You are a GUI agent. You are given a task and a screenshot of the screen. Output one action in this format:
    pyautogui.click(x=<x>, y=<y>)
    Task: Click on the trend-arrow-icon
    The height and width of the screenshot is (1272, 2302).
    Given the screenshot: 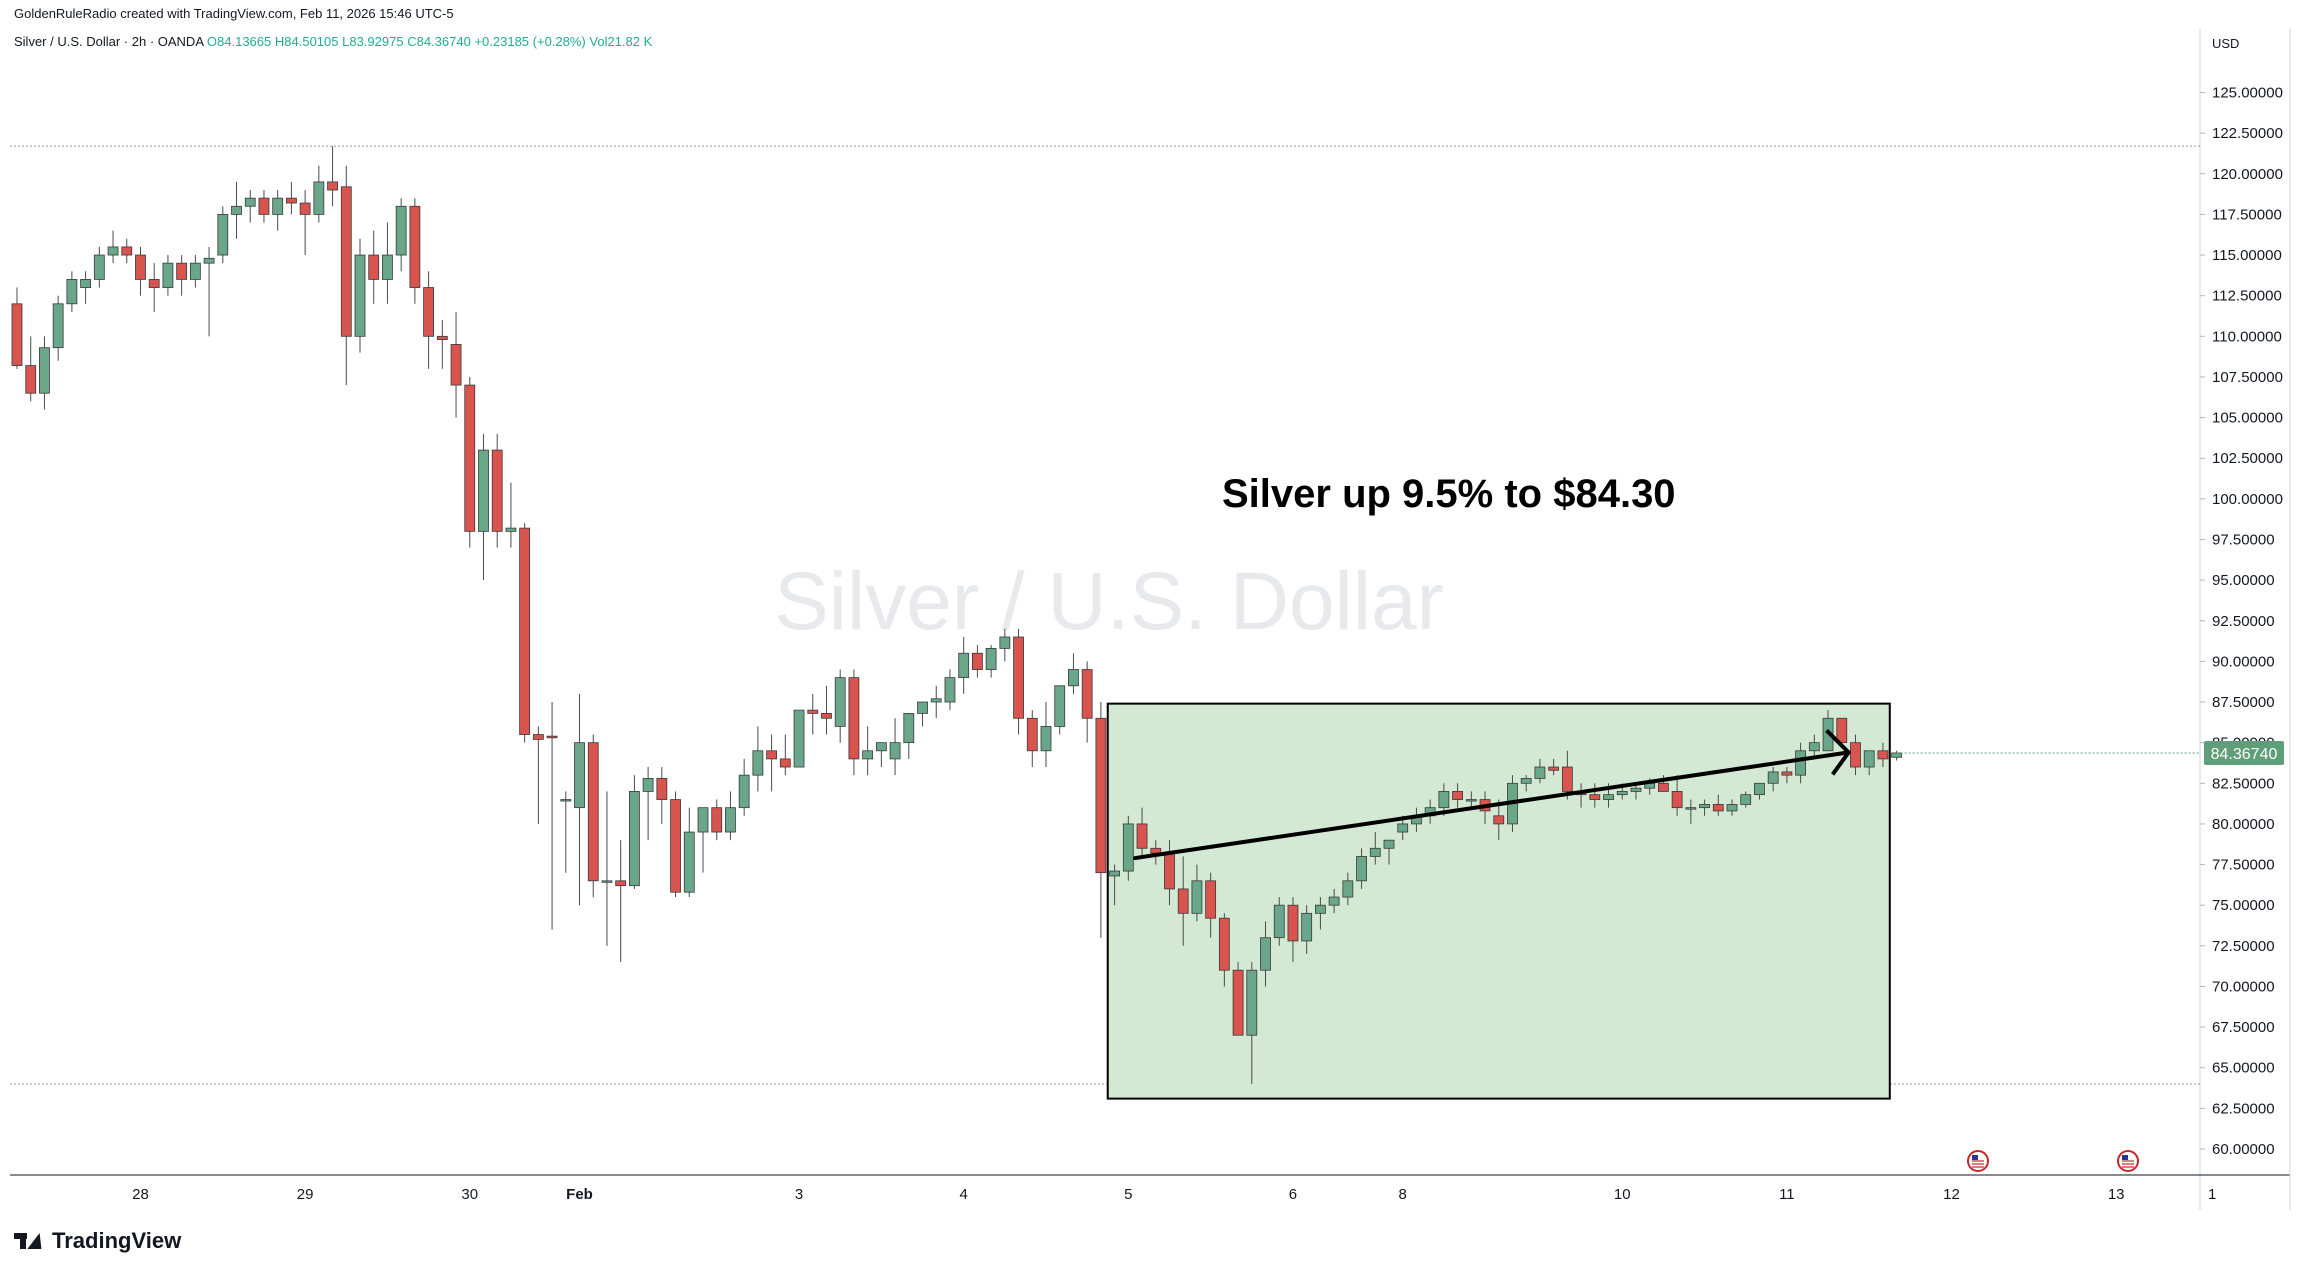 What is the action you would take?
    pyautogui.click(x=1838, y=752)
    